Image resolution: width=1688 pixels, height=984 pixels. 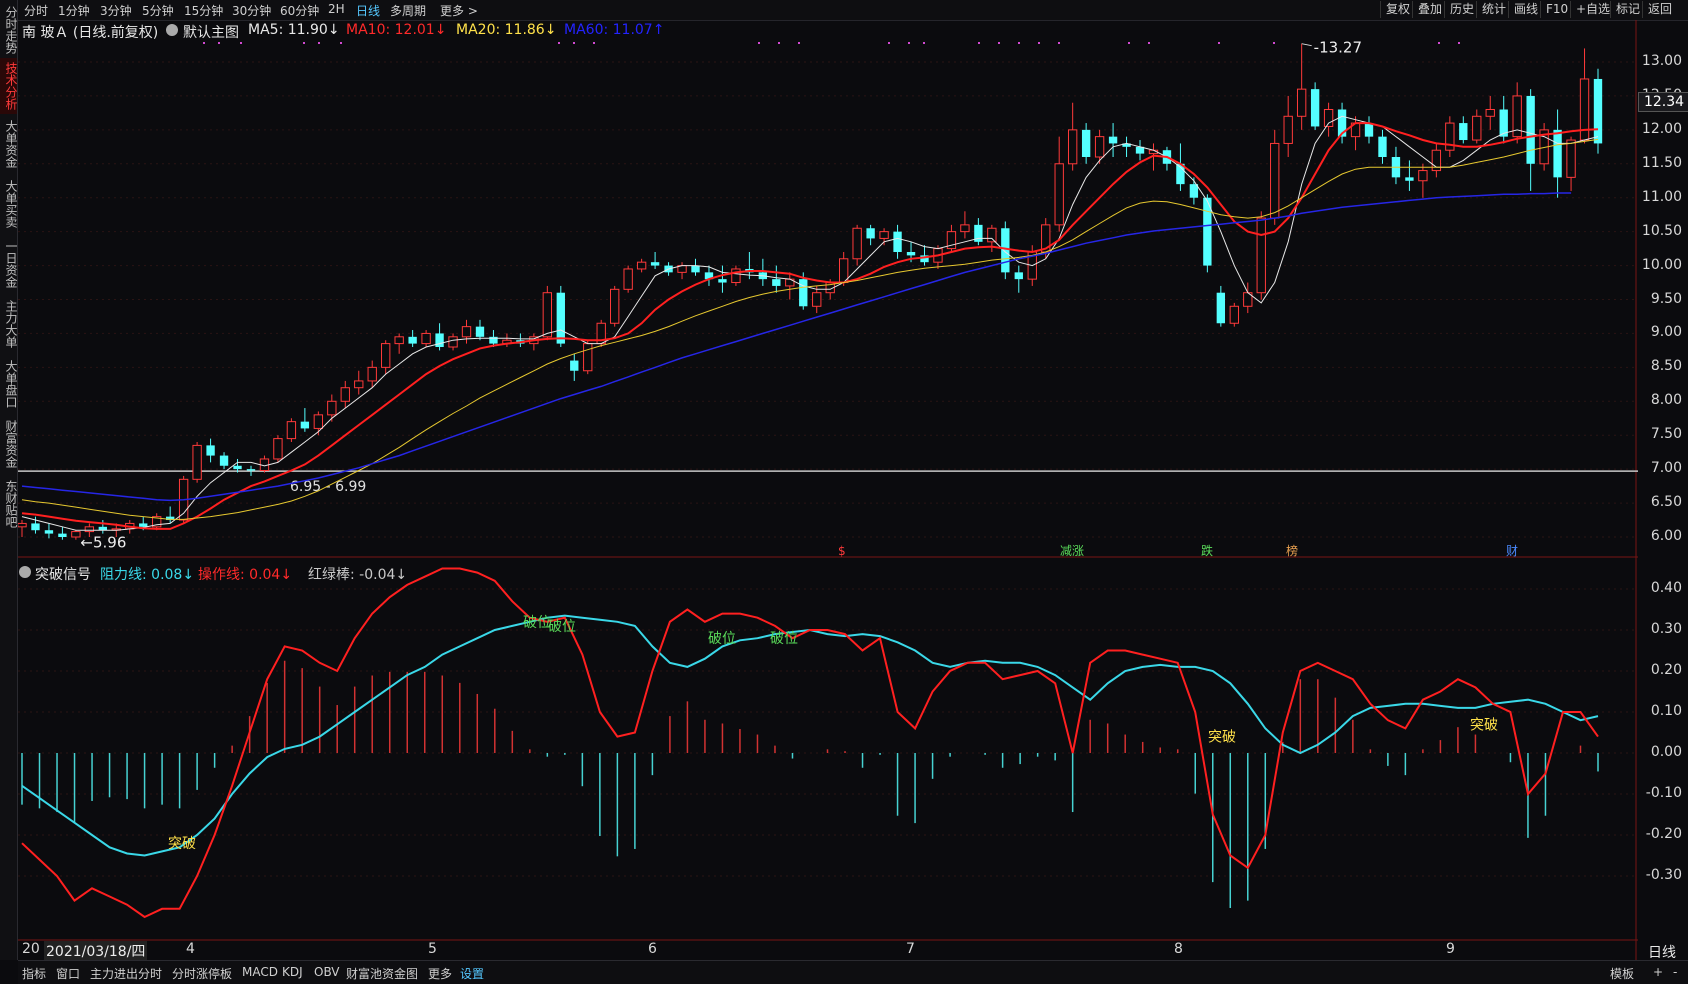 What do you see at coordinates (172, 30) in the screenshot?
I see `template-dropdown-icon` at bounding box center [172, 30].